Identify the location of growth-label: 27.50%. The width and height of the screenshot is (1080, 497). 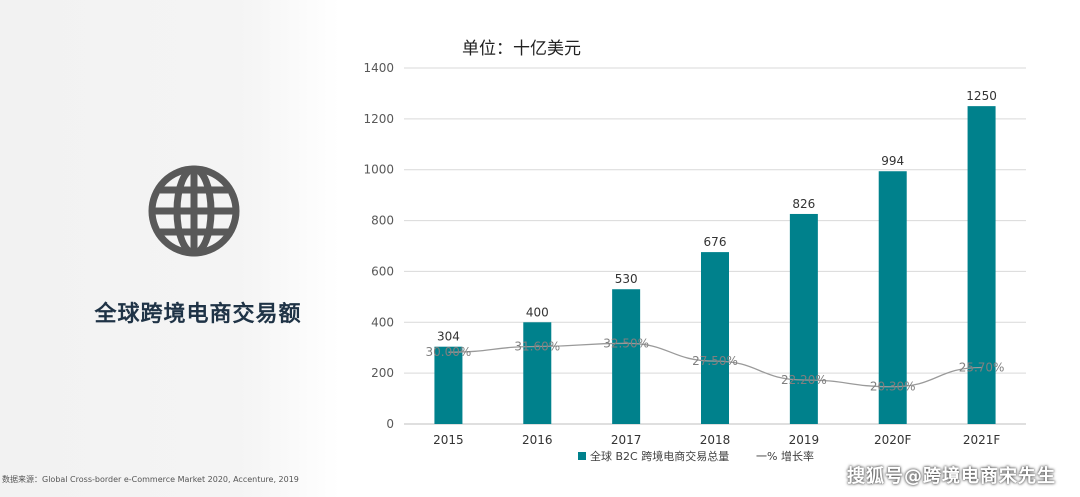
(715, 361).